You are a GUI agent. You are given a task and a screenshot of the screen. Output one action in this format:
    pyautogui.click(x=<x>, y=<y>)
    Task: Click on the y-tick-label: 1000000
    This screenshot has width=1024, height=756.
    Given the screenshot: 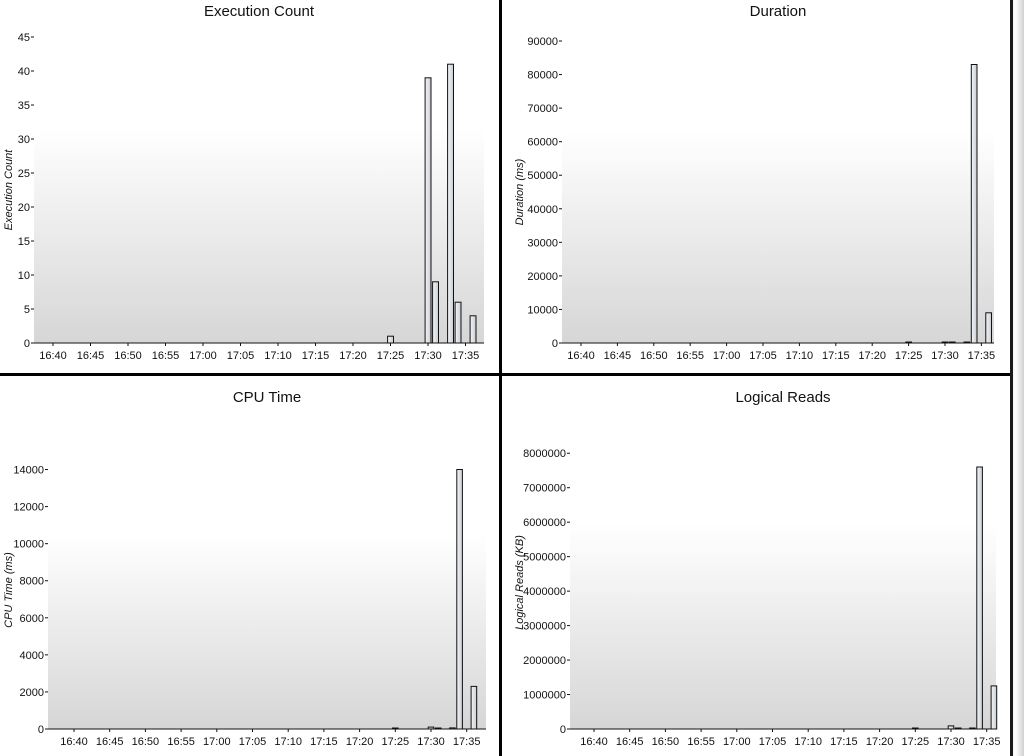 What is the action you would take?
    pyautogui.click(x=544, y=696)
    